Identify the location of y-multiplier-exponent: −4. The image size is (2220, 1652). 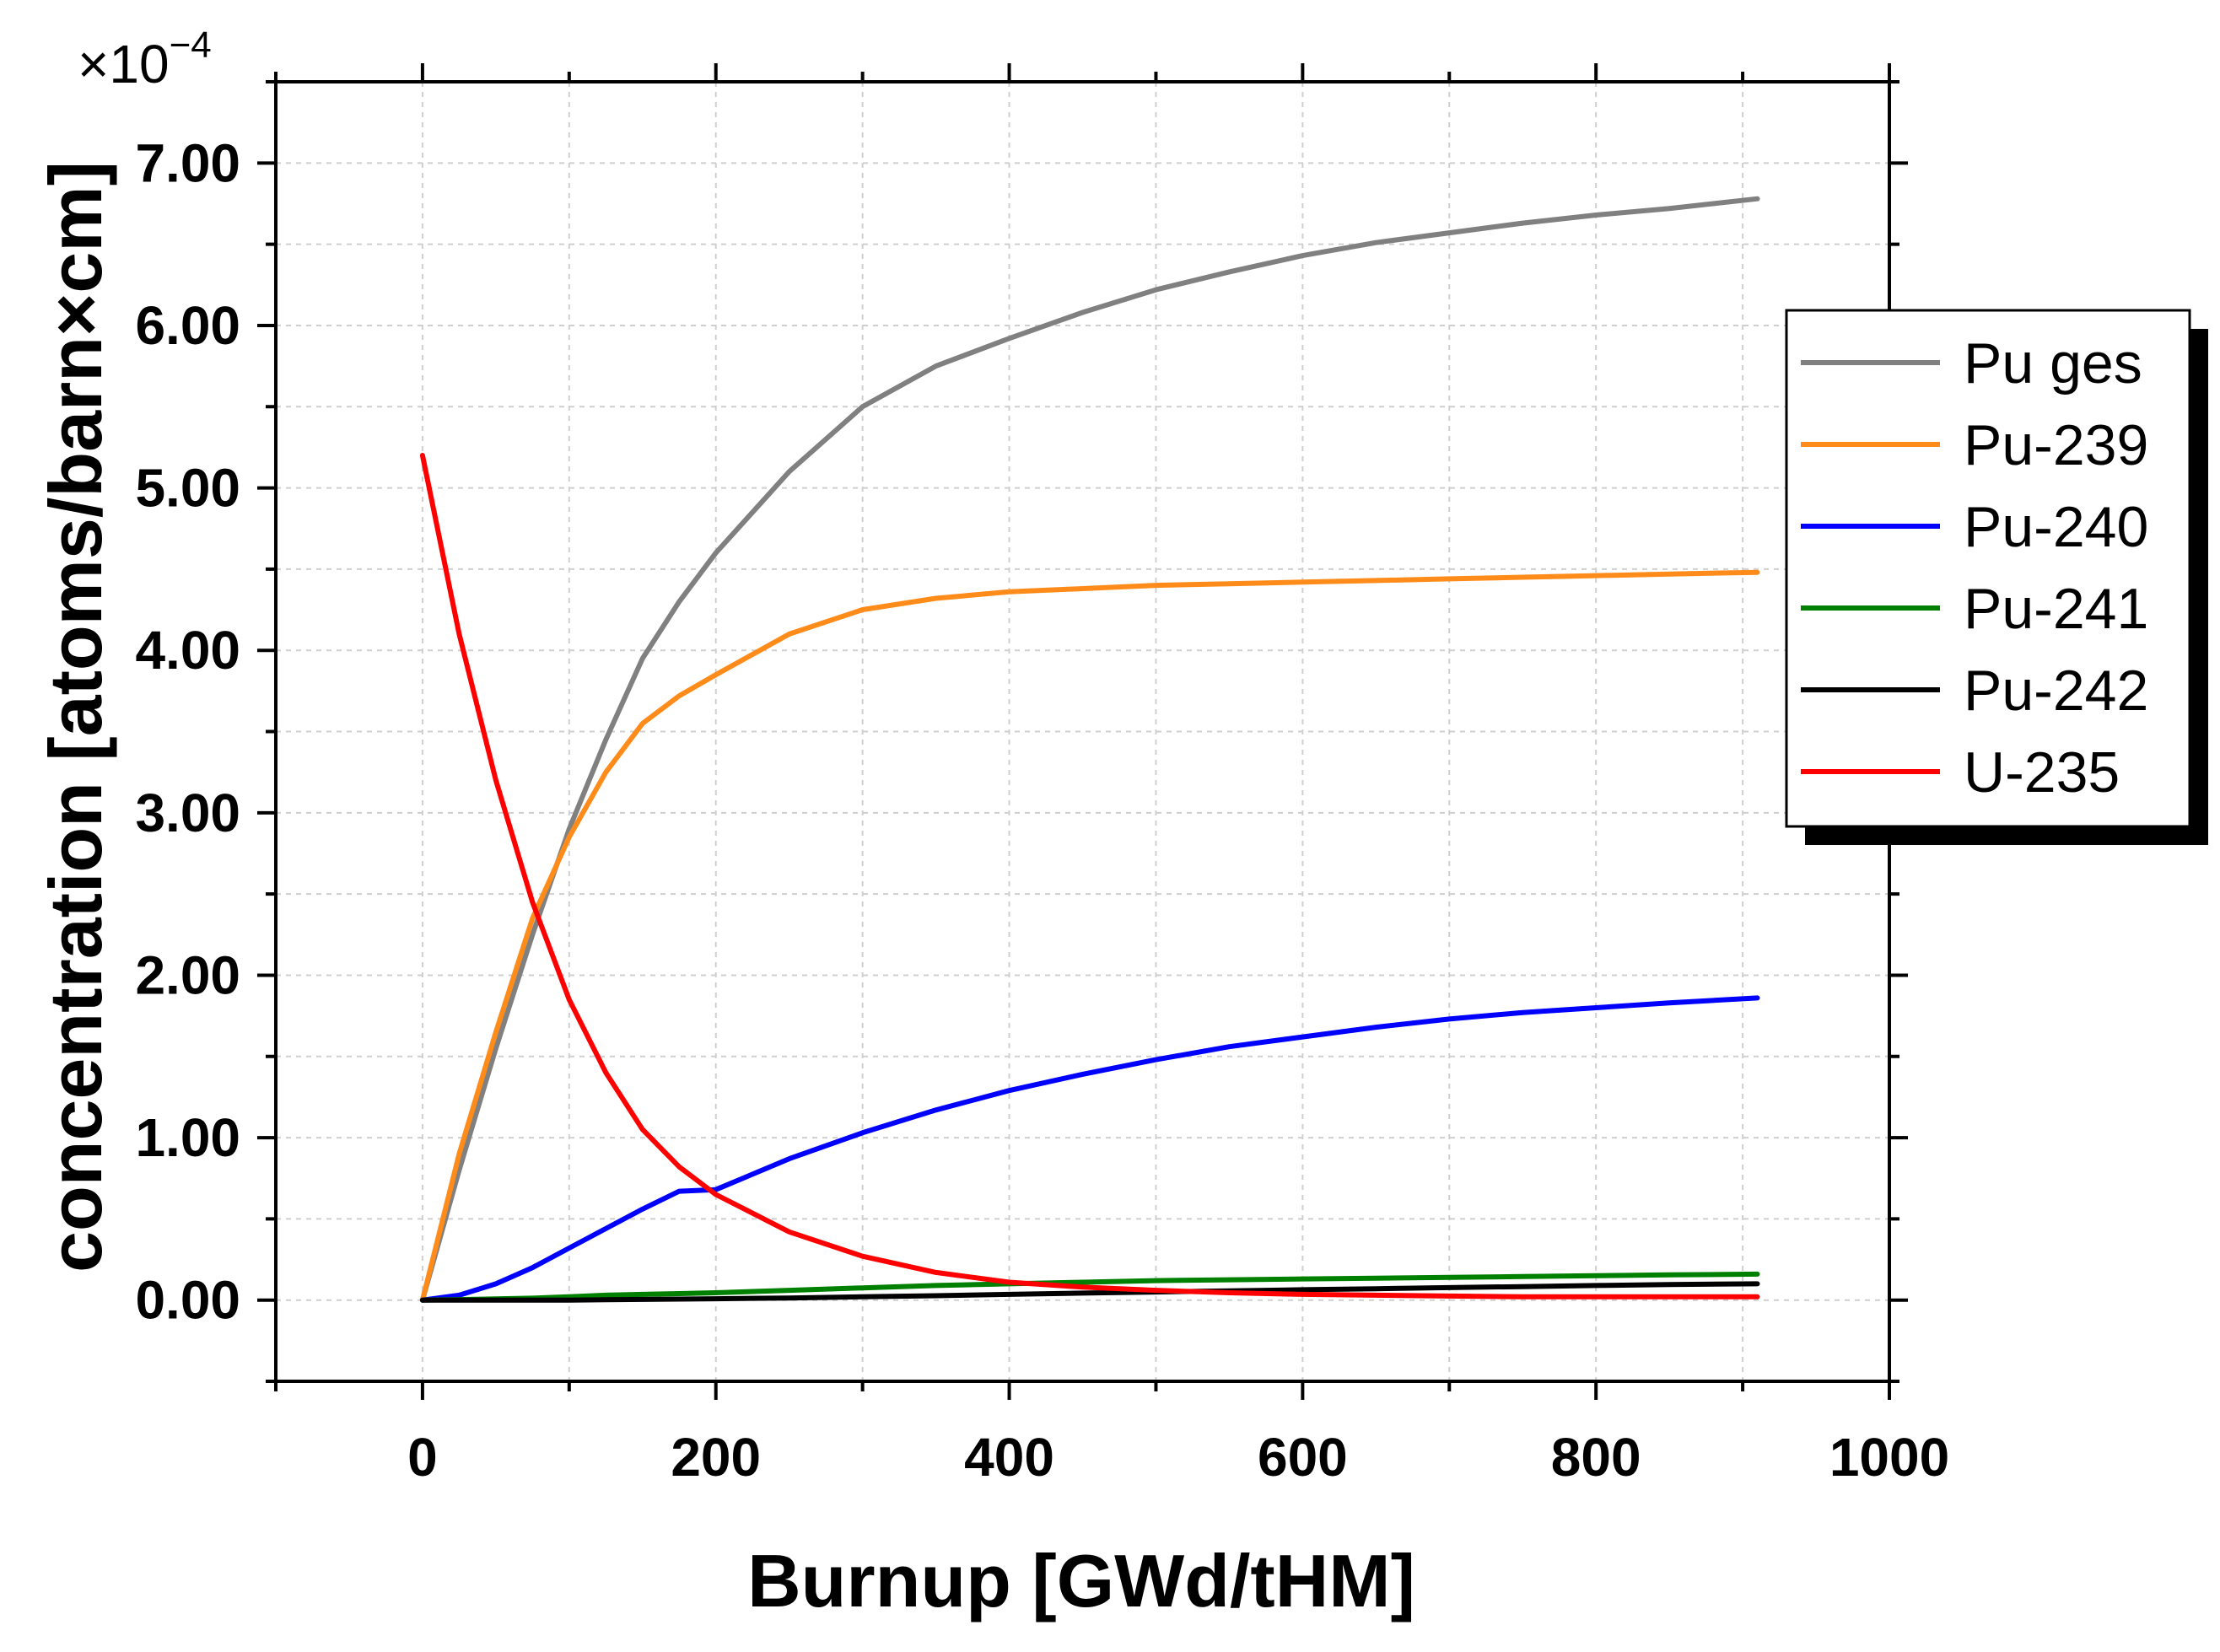
(191, 45).